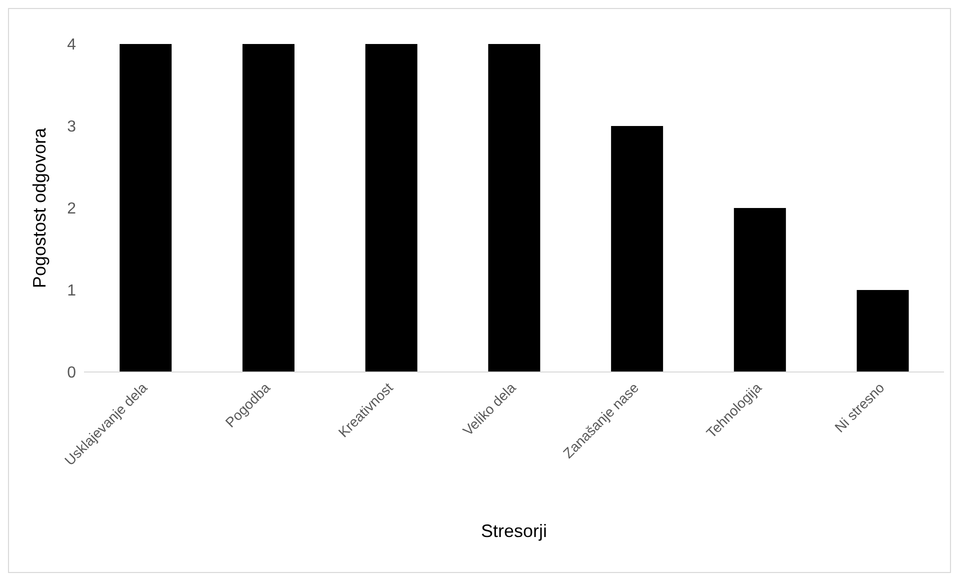  What do you see at coordinates (71, 45) in the screenshot?
I see `y-tick-label: 4` at bounding box center [71, 45].